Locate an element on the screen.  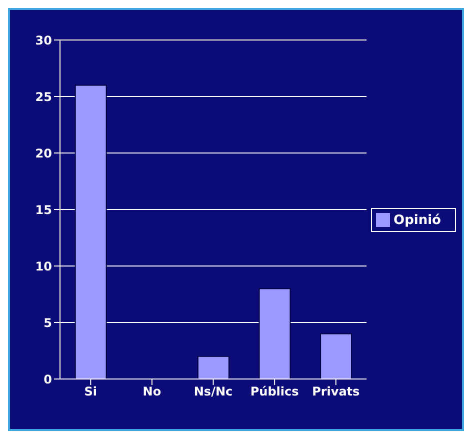
x-tick-label: Si is located at coordinates (91, 391).